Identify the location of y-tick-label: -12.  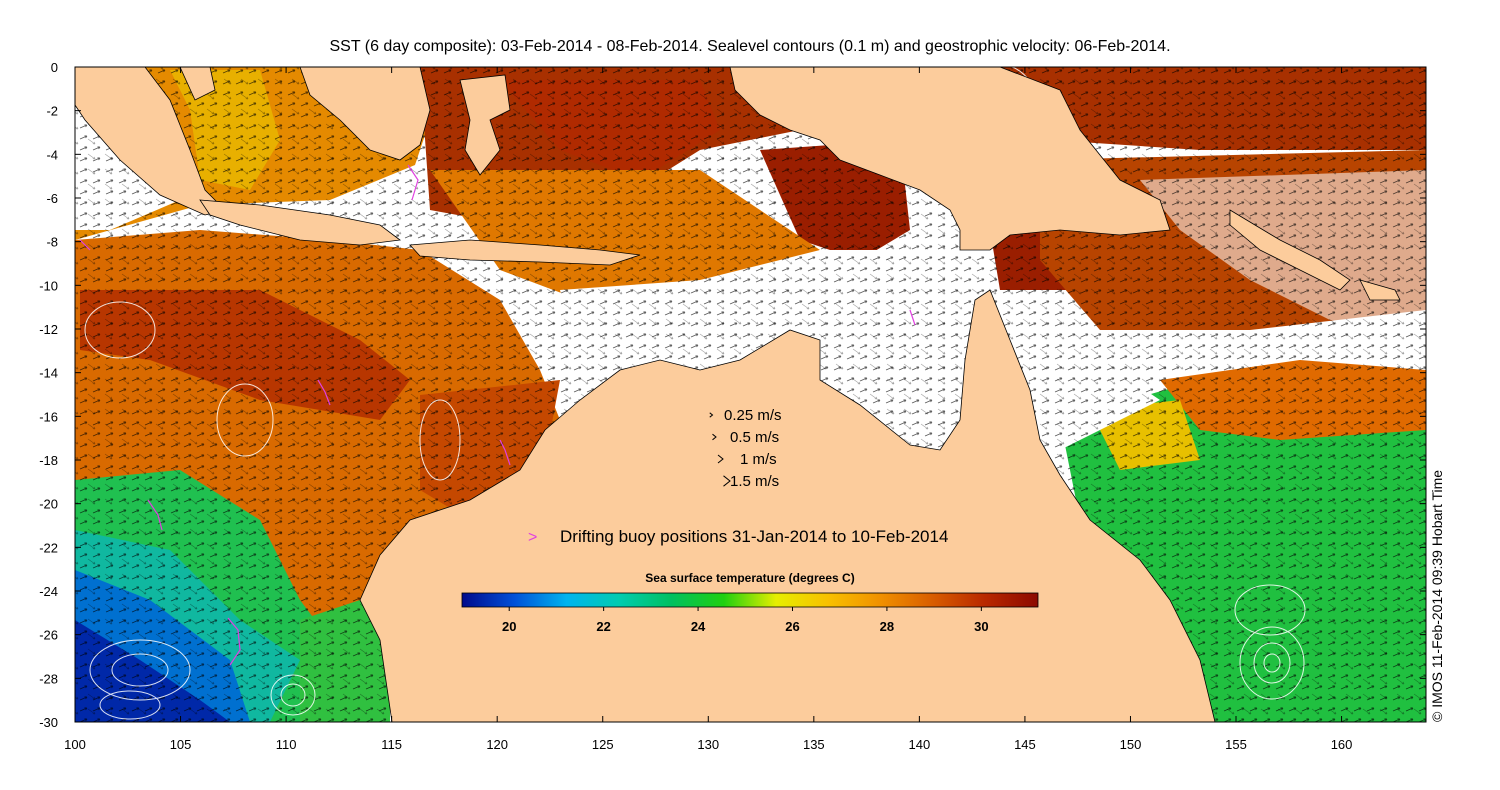
(48, 329).